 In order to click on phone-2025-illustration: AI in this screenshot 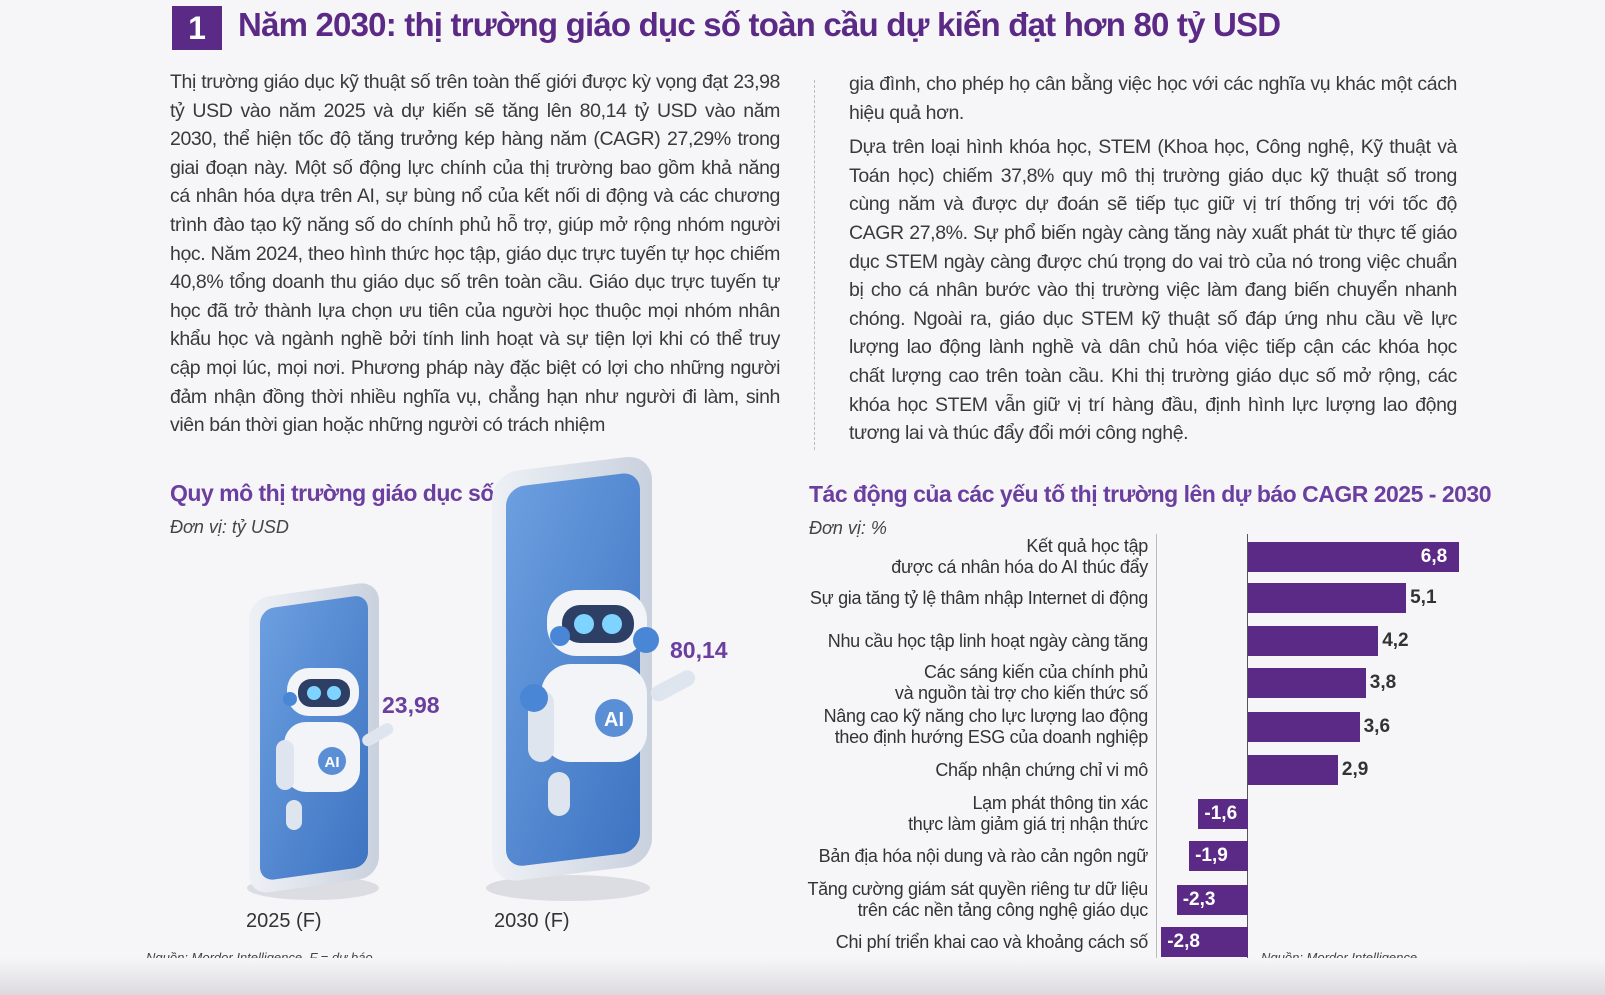, I will do `click(320, 741)`.